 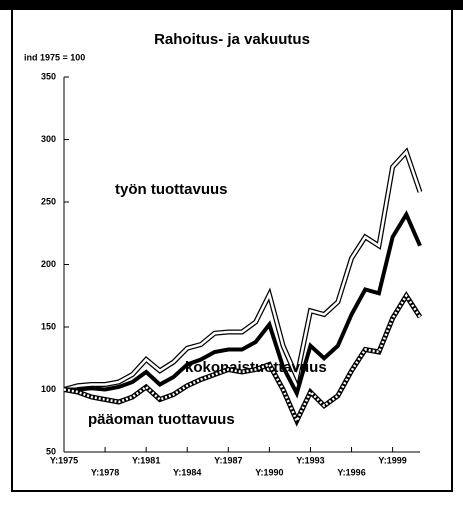 I want to click on x-tick-label: Y:1990, so click(x=269, y=472).